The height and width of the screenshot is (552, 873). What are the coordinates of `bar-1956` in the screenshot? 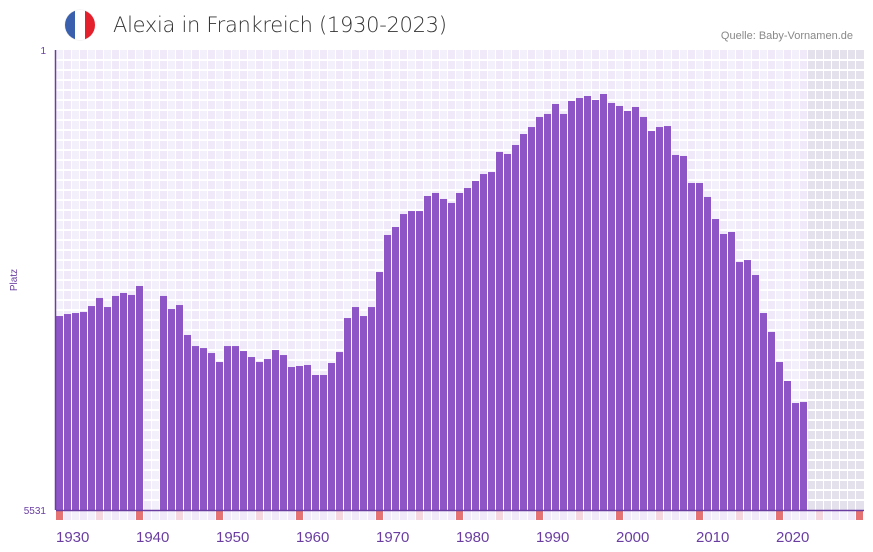 It's located at (267, 434).